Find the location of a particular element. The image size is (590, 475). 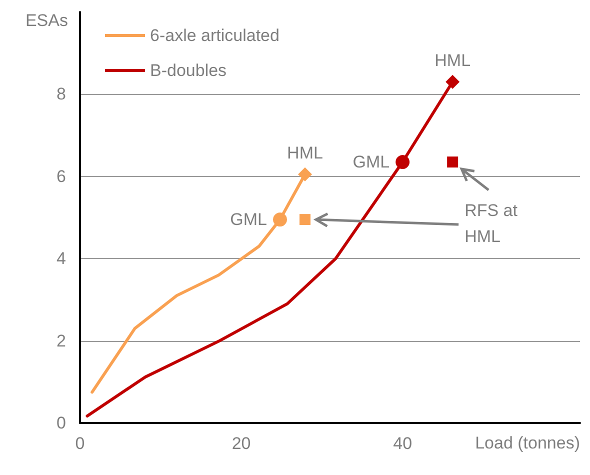

y-tick-label: 0 is located at coordinates (61, 423).